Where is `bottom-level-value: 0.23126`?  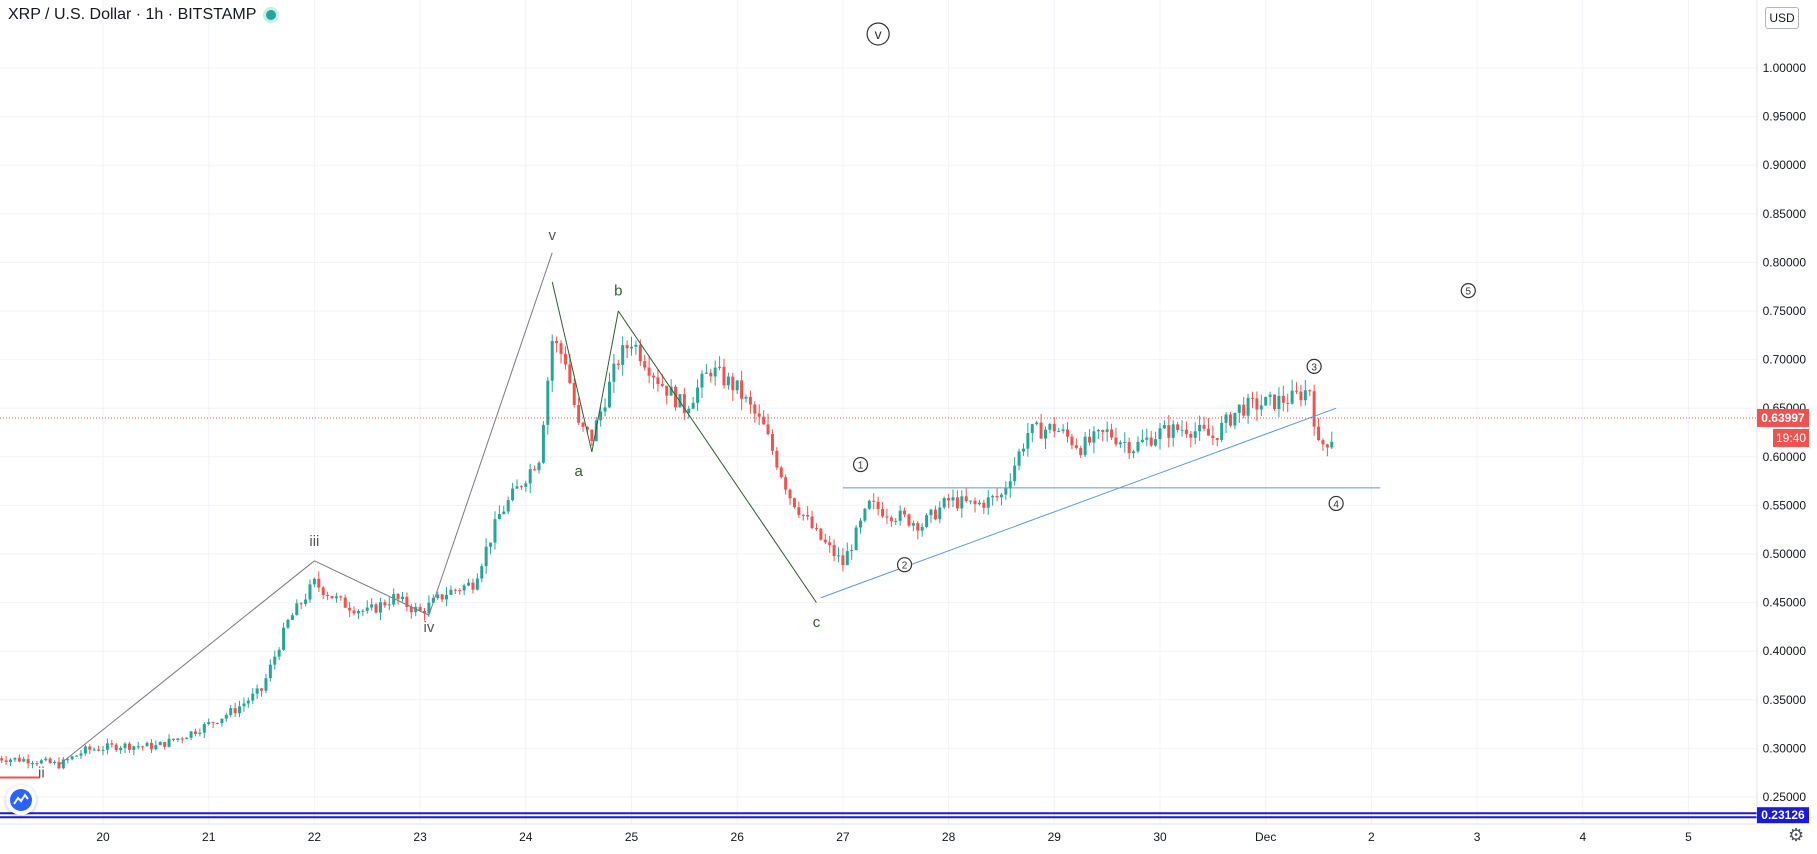
bottom-level-value: 0.23126 is located at coordinates (1783, 815).